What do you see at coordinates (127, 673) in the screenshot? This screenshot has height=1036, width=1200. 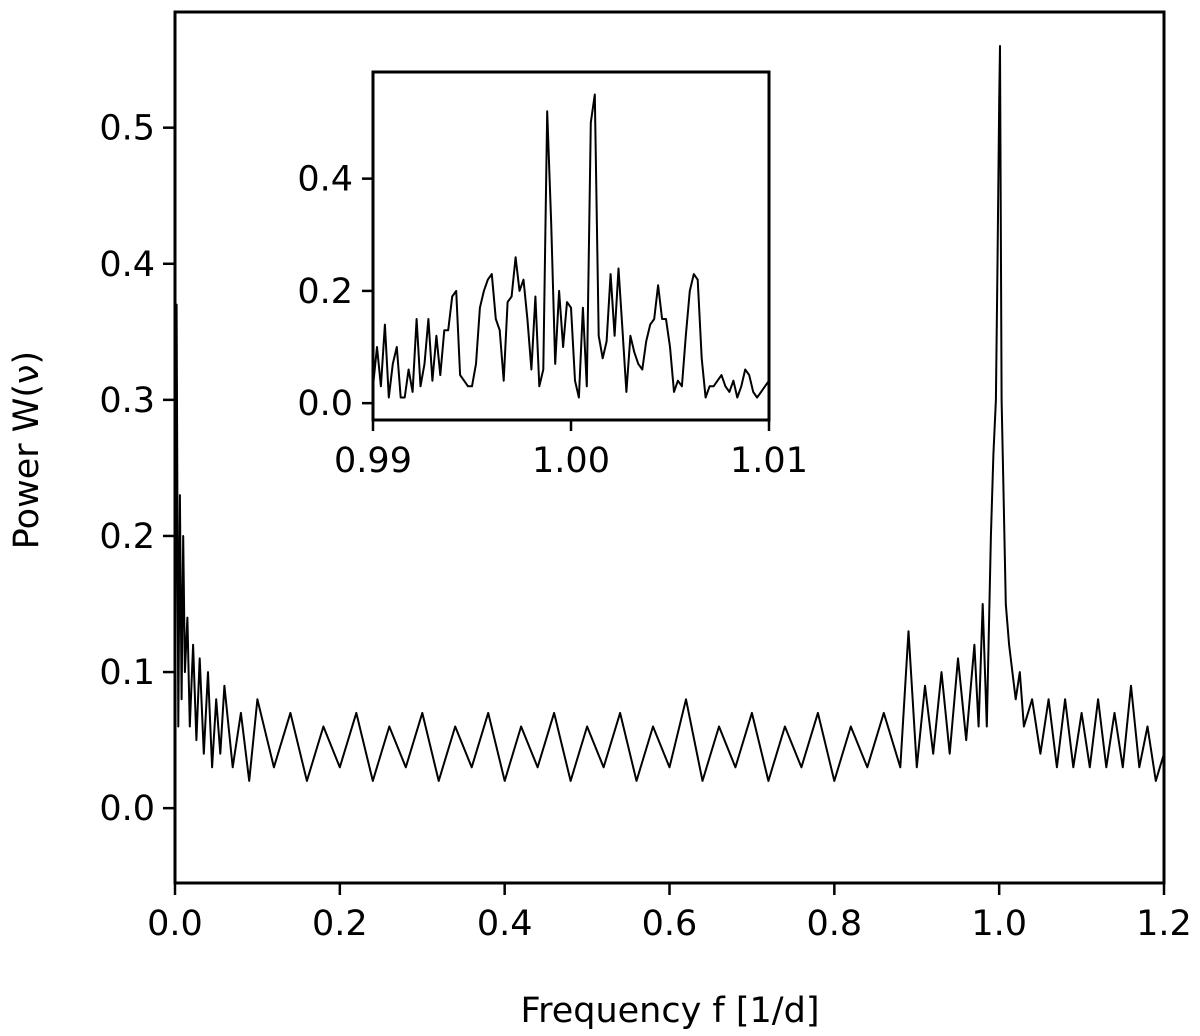 I see `main-y-tick-label: 0.1` at bounding box center [127, 673].